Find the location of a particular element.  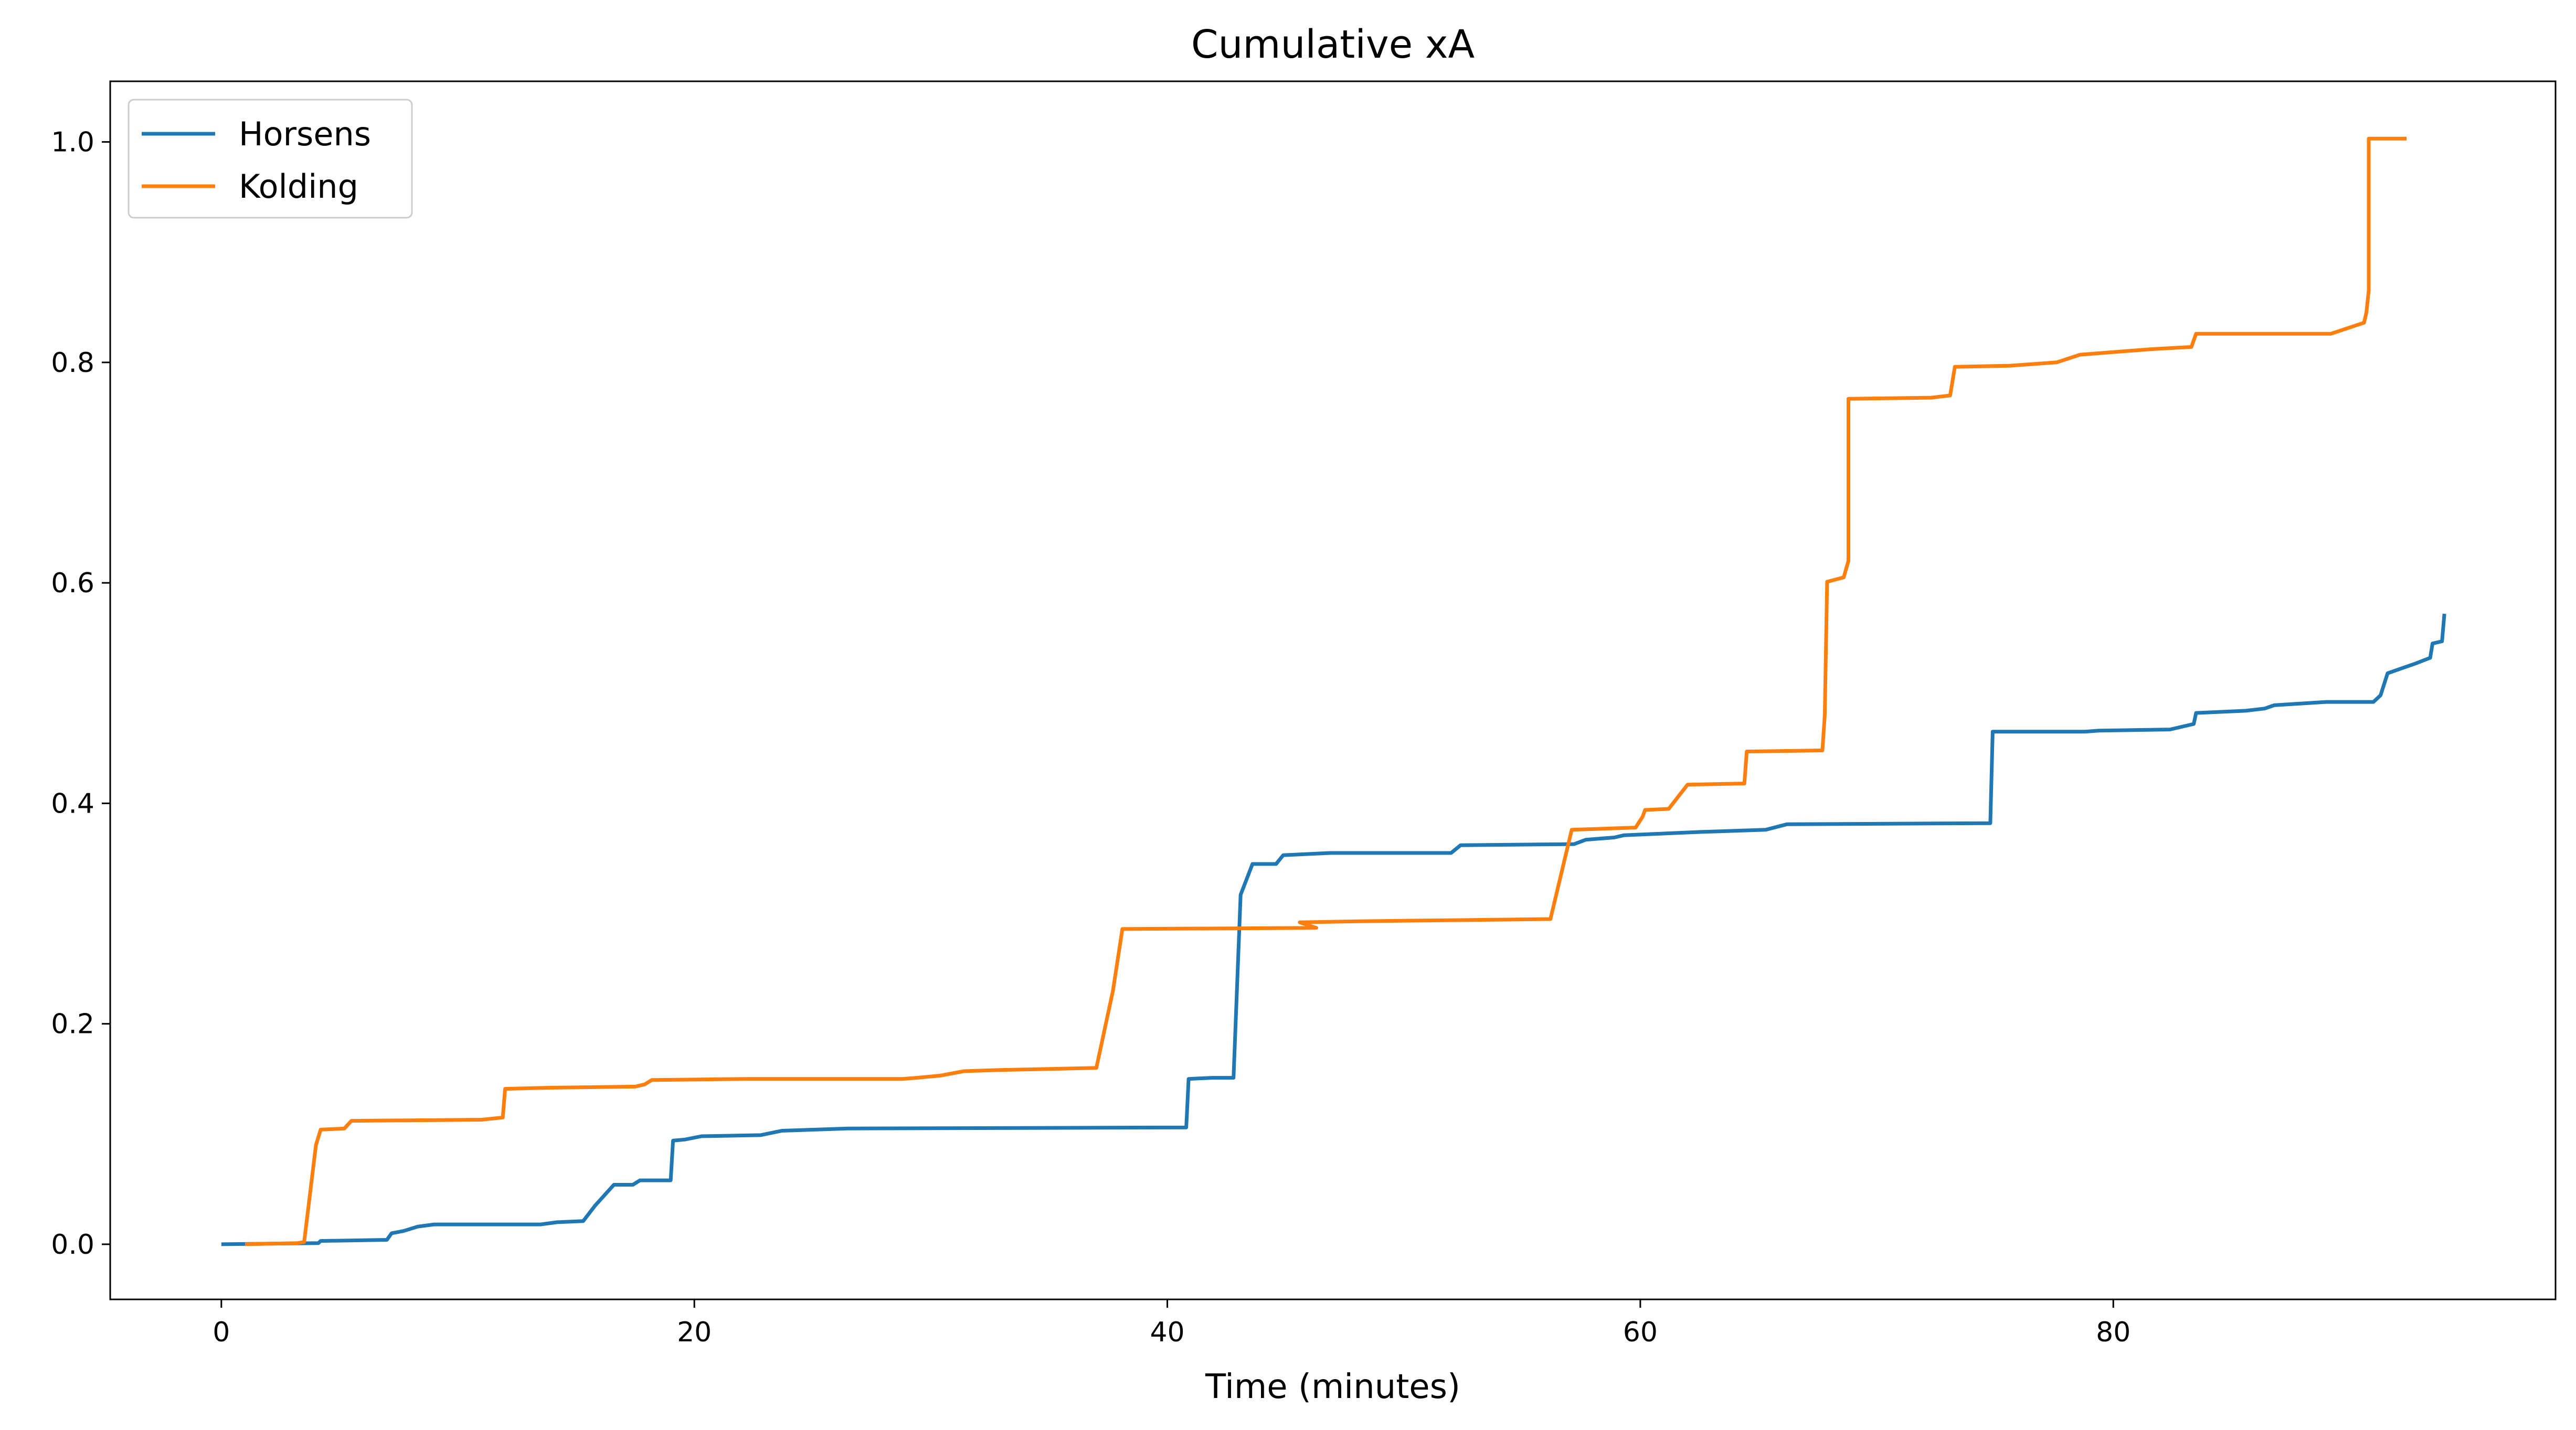

x-tick-label: 60 is located at coordinates (1640, 1332).